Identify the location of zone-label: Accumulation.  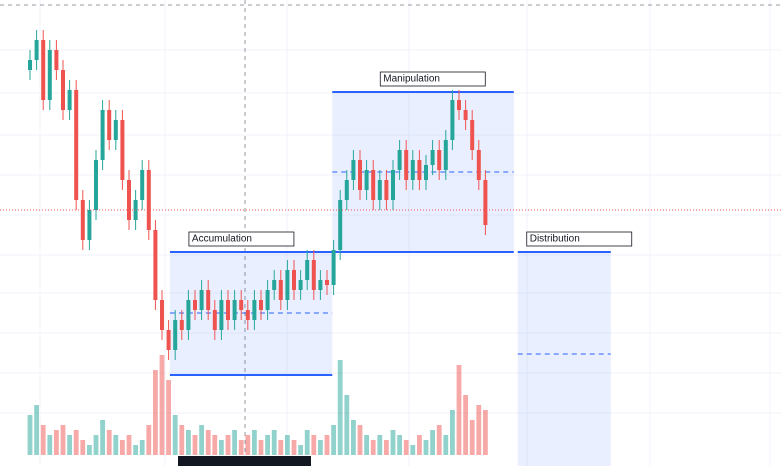
(222, 239).